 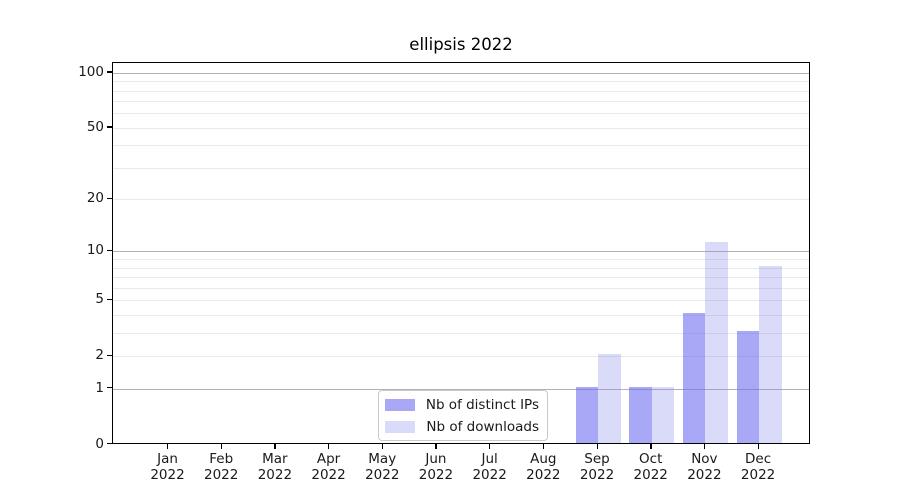 What do you see at coordinates (543, 458) in the screenshot?
I see `x-tick-label-line: Aug` at bounding box center [543, 458].